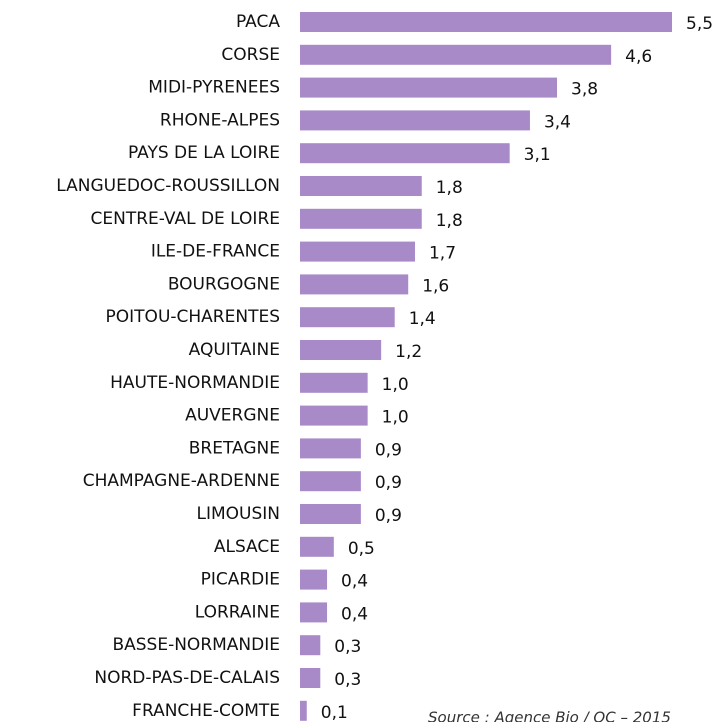 This screenshot has width=720, height=722. What do you see at coordinates (442, 254) in the screenshot?
I see `value-label: 1,7` at bounding box center [442, 254].